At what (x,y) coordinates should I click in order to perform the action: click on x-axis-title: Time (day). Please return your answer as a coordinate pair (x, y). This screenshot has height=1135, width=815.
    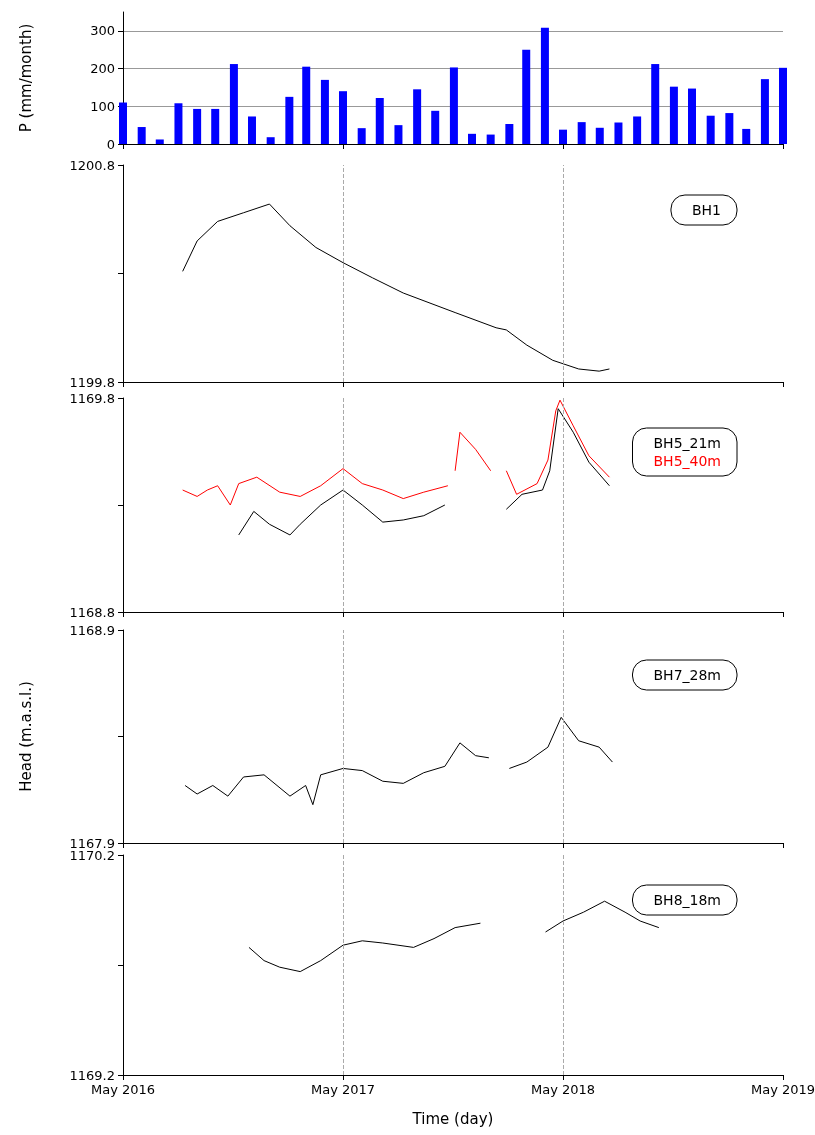
    Looking at the image, I should click on (452, 1118).